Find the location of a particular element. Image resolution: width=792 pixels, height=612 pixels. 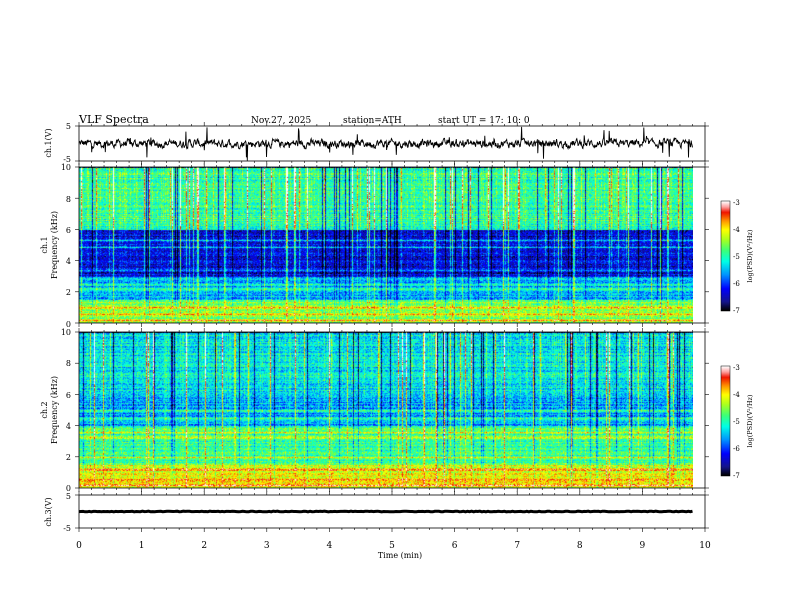

ch1-trace-ticks is located at coordinates (392, 143).